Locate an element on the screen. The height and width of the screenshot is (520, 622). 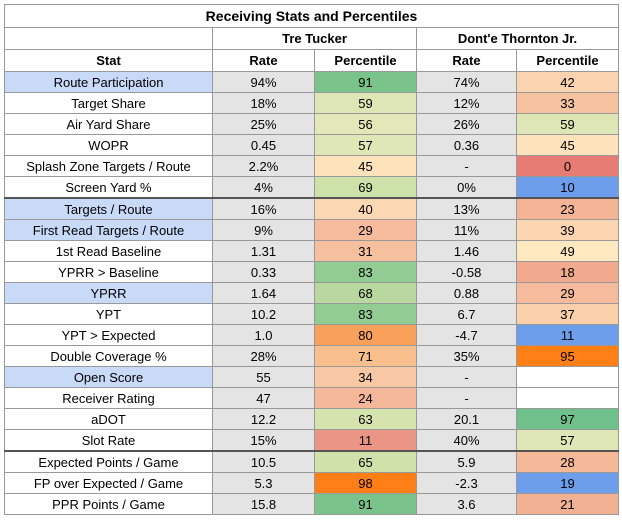
stat-name: aDOT is located at coordinates (108, 419).